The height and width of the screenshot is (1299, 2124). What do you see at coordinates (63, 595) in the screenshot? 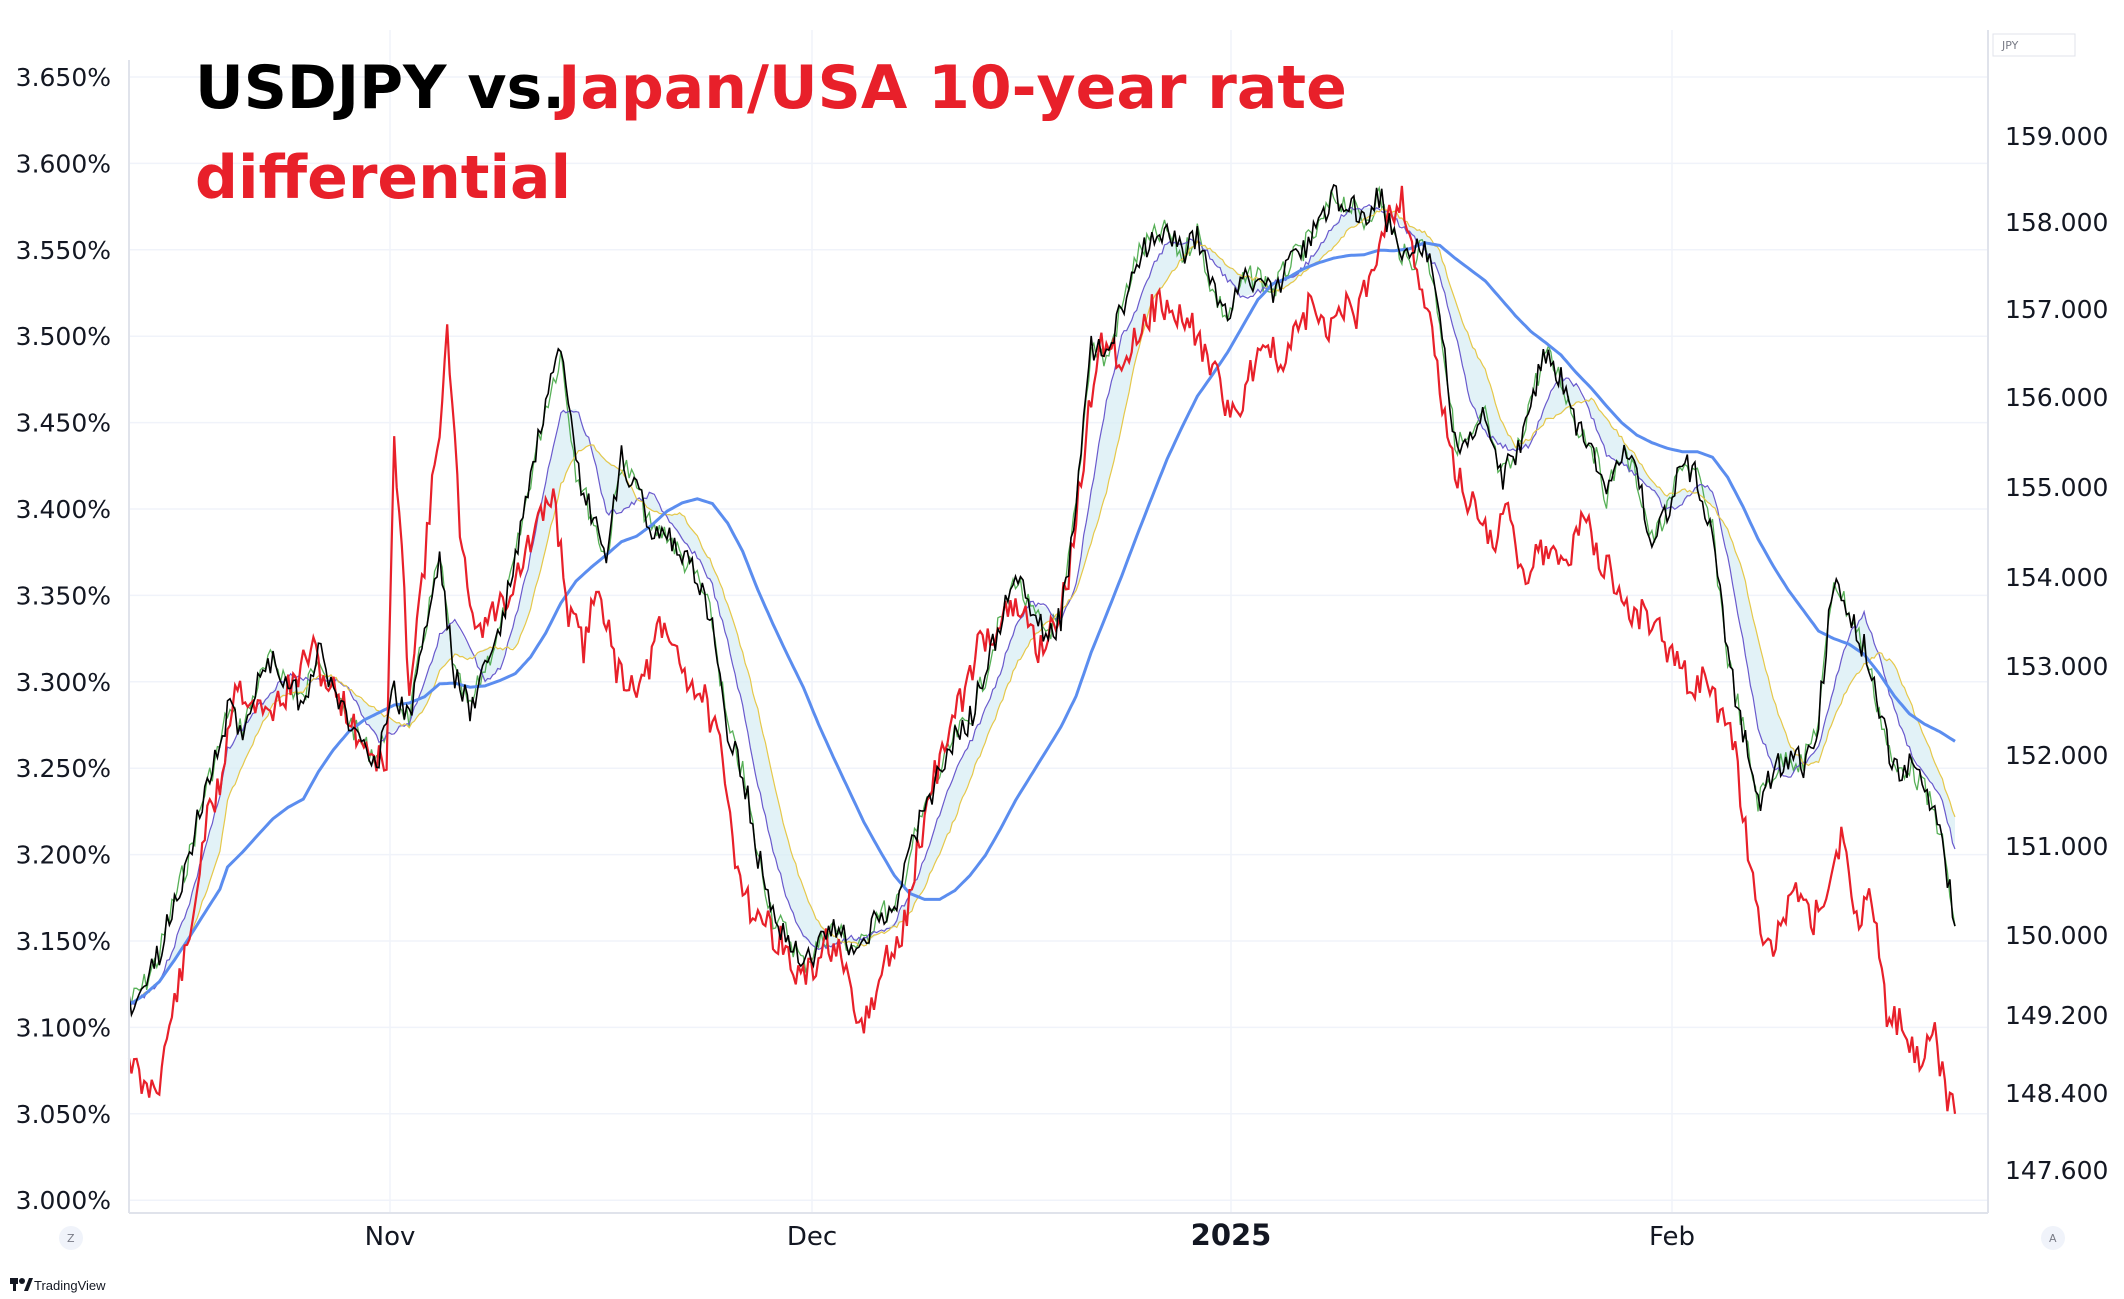
I see `left-tick-label: 3.350%` at bounding box center [63, 595].